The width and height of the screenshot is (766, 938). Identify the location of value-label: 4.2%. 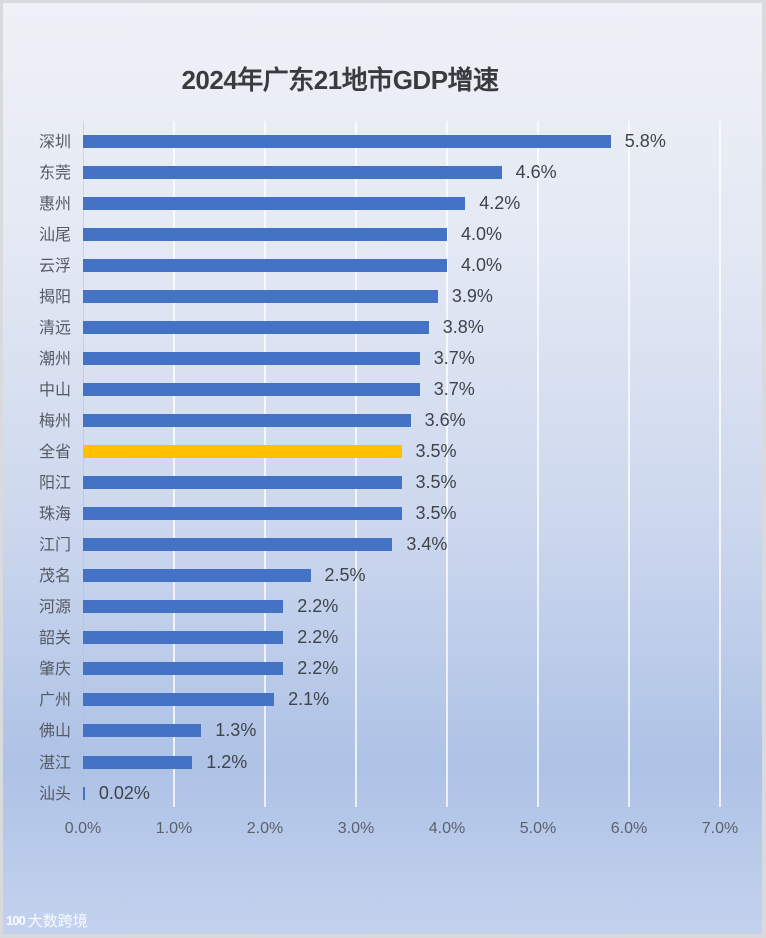
(500, 202).